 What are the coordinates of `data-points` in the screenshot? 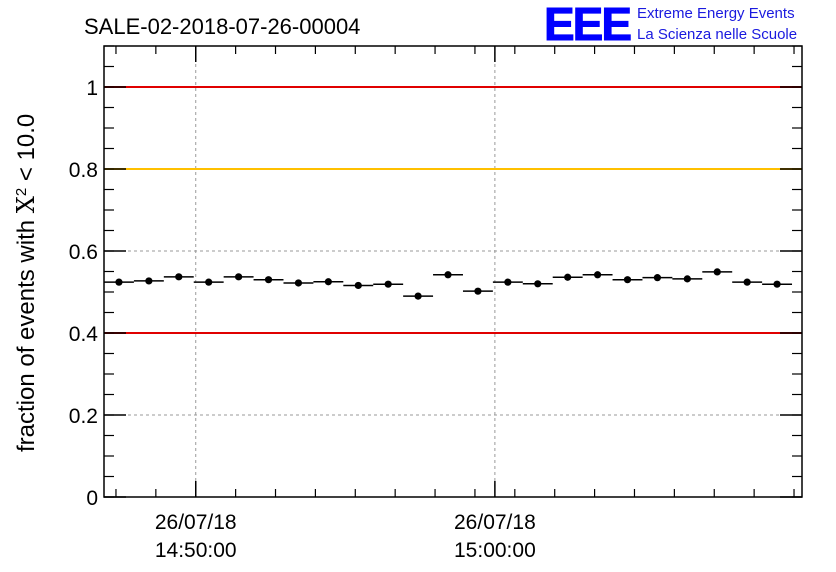 It's located at (448, 284).